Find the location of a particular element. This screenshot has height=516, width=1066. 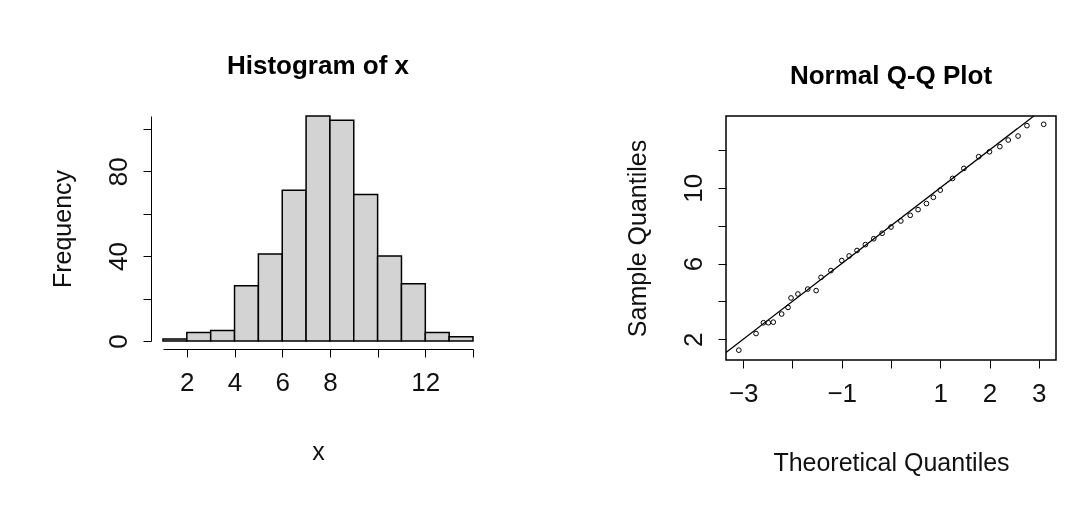

x-tick-label: −3 is located at coordinates (743, 392).